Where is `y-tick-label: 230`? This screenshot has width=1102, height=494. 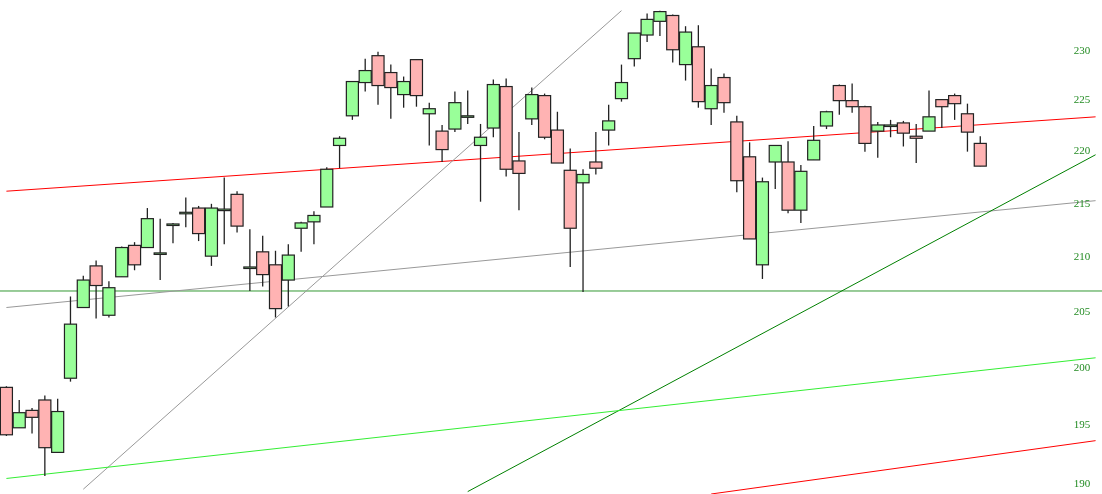 y-tick-label: 230 is located at coordinates (1082, 49).